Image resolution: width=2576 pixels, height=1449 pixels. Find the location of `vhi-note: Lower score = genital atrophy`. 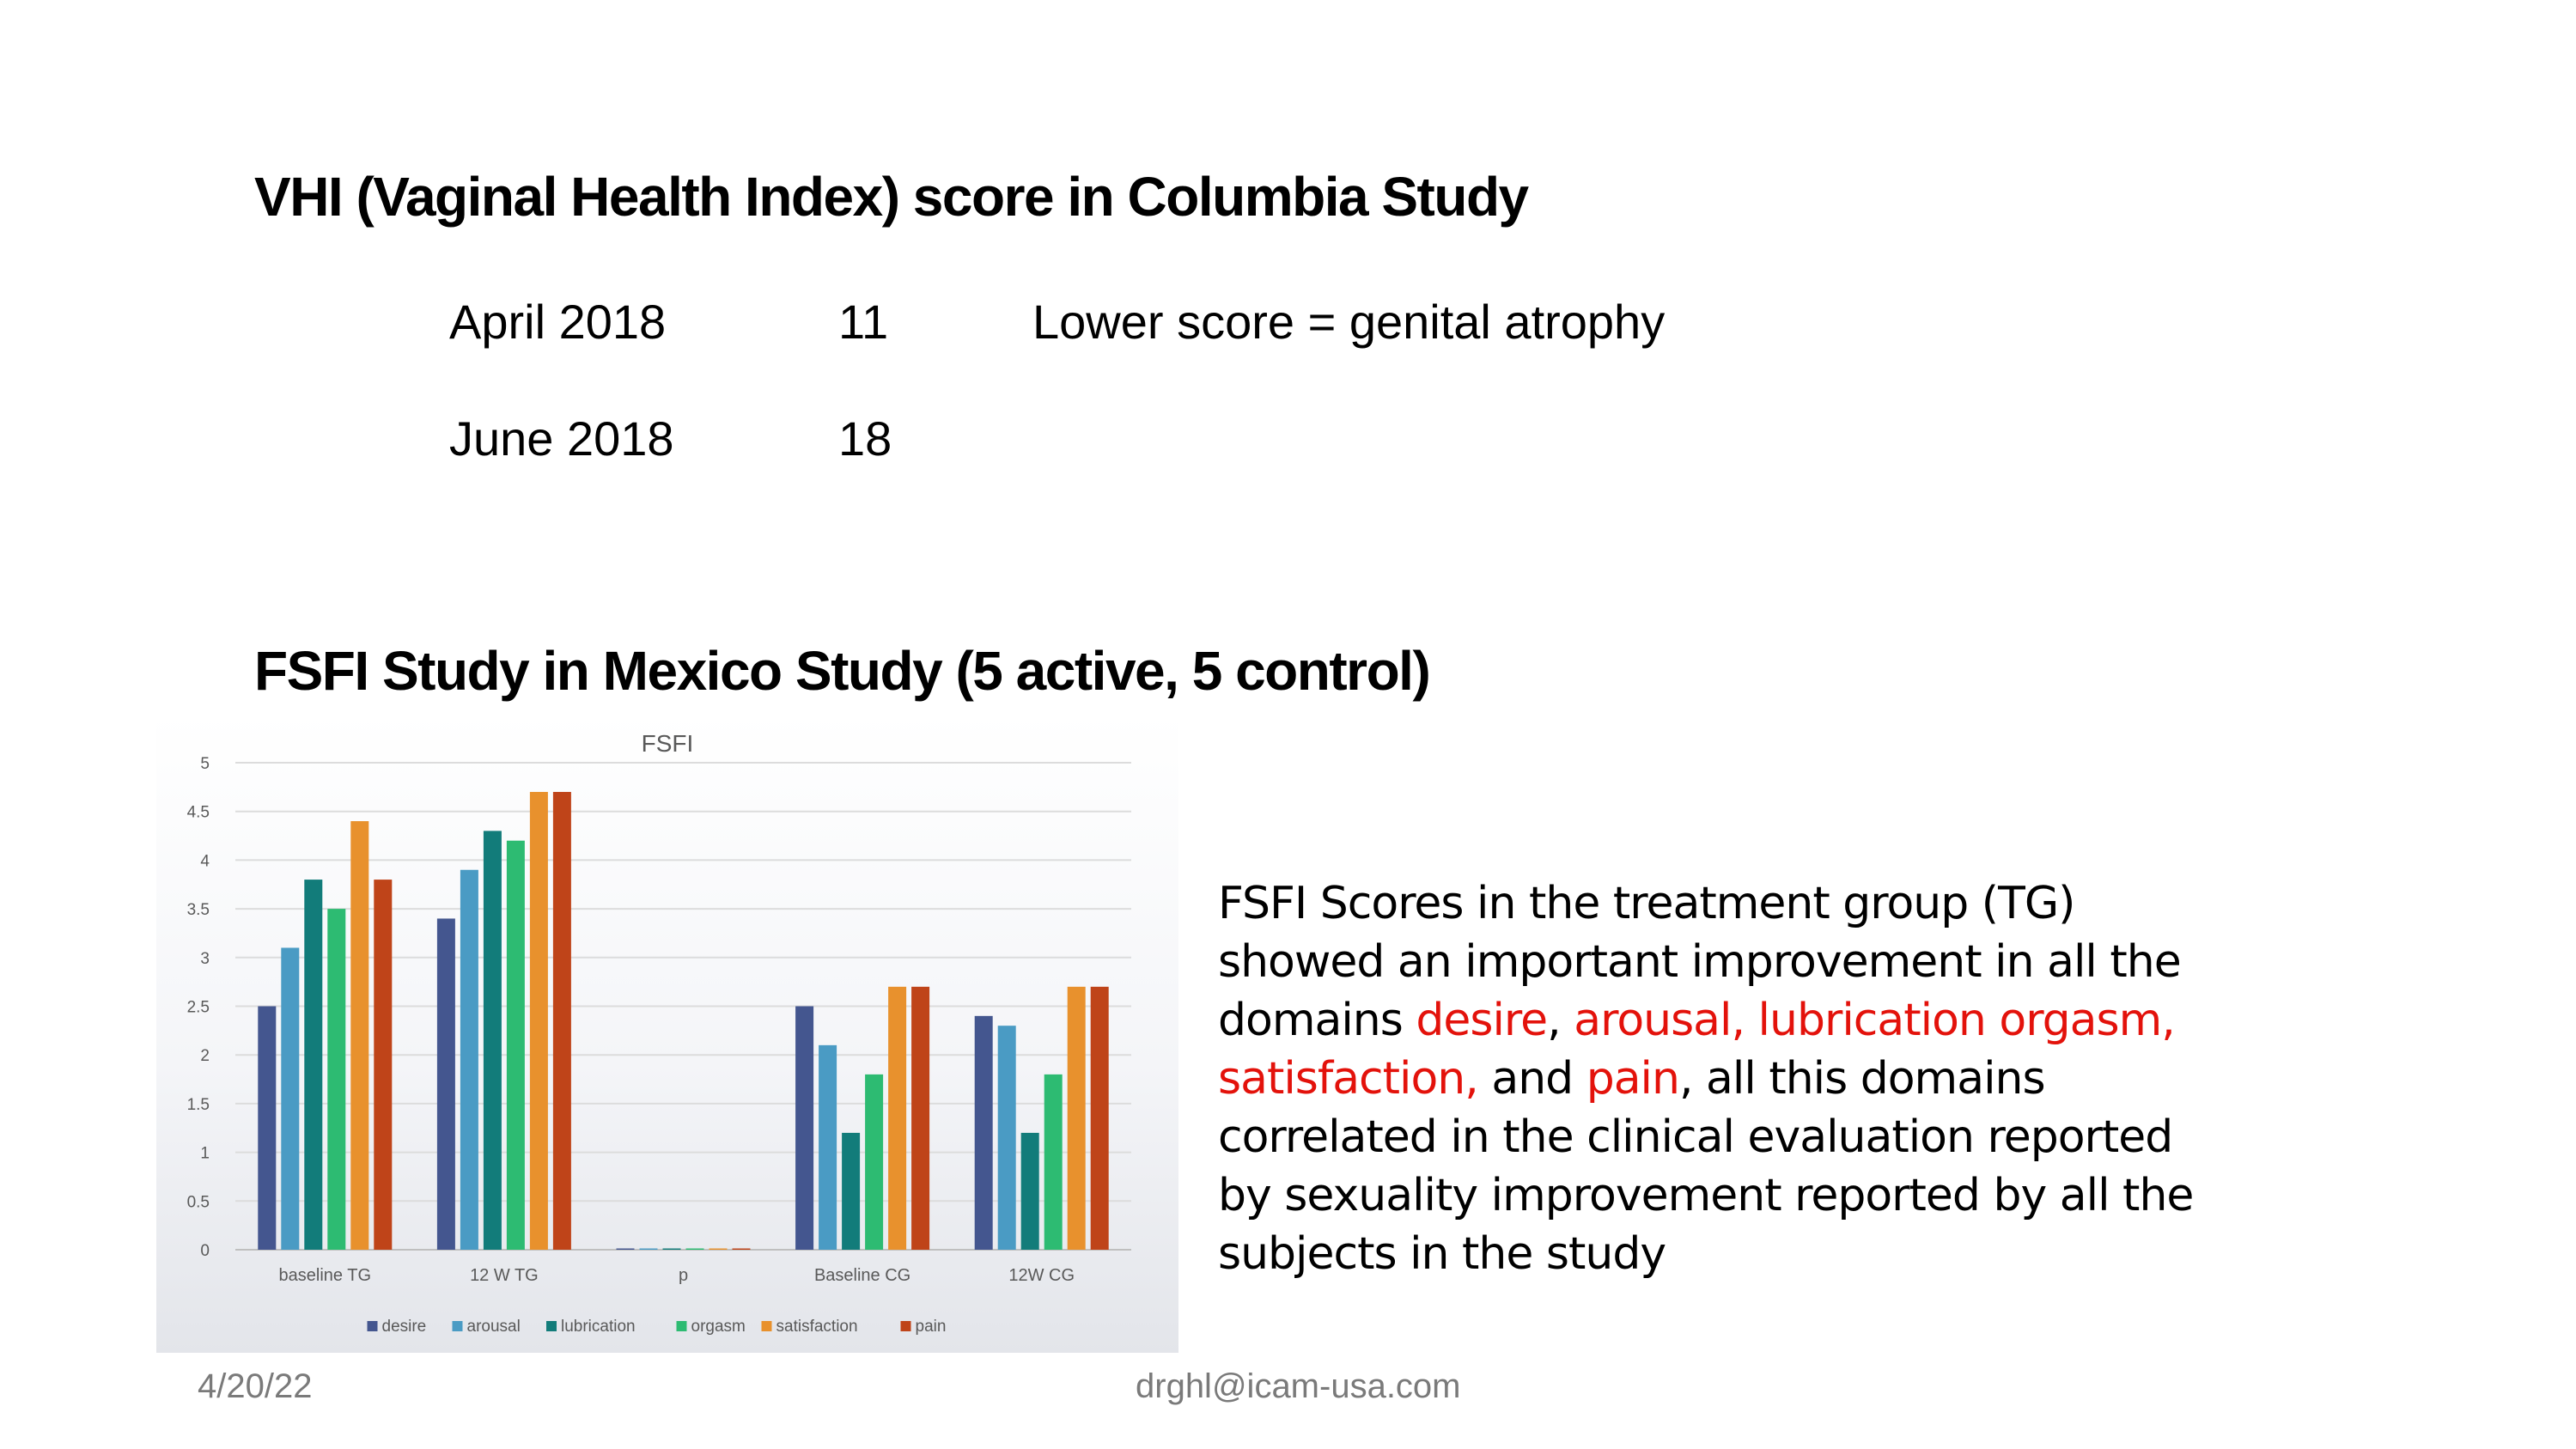

vhi-note: Lower score = genital atrophy is located at coordinates (1349, 322).